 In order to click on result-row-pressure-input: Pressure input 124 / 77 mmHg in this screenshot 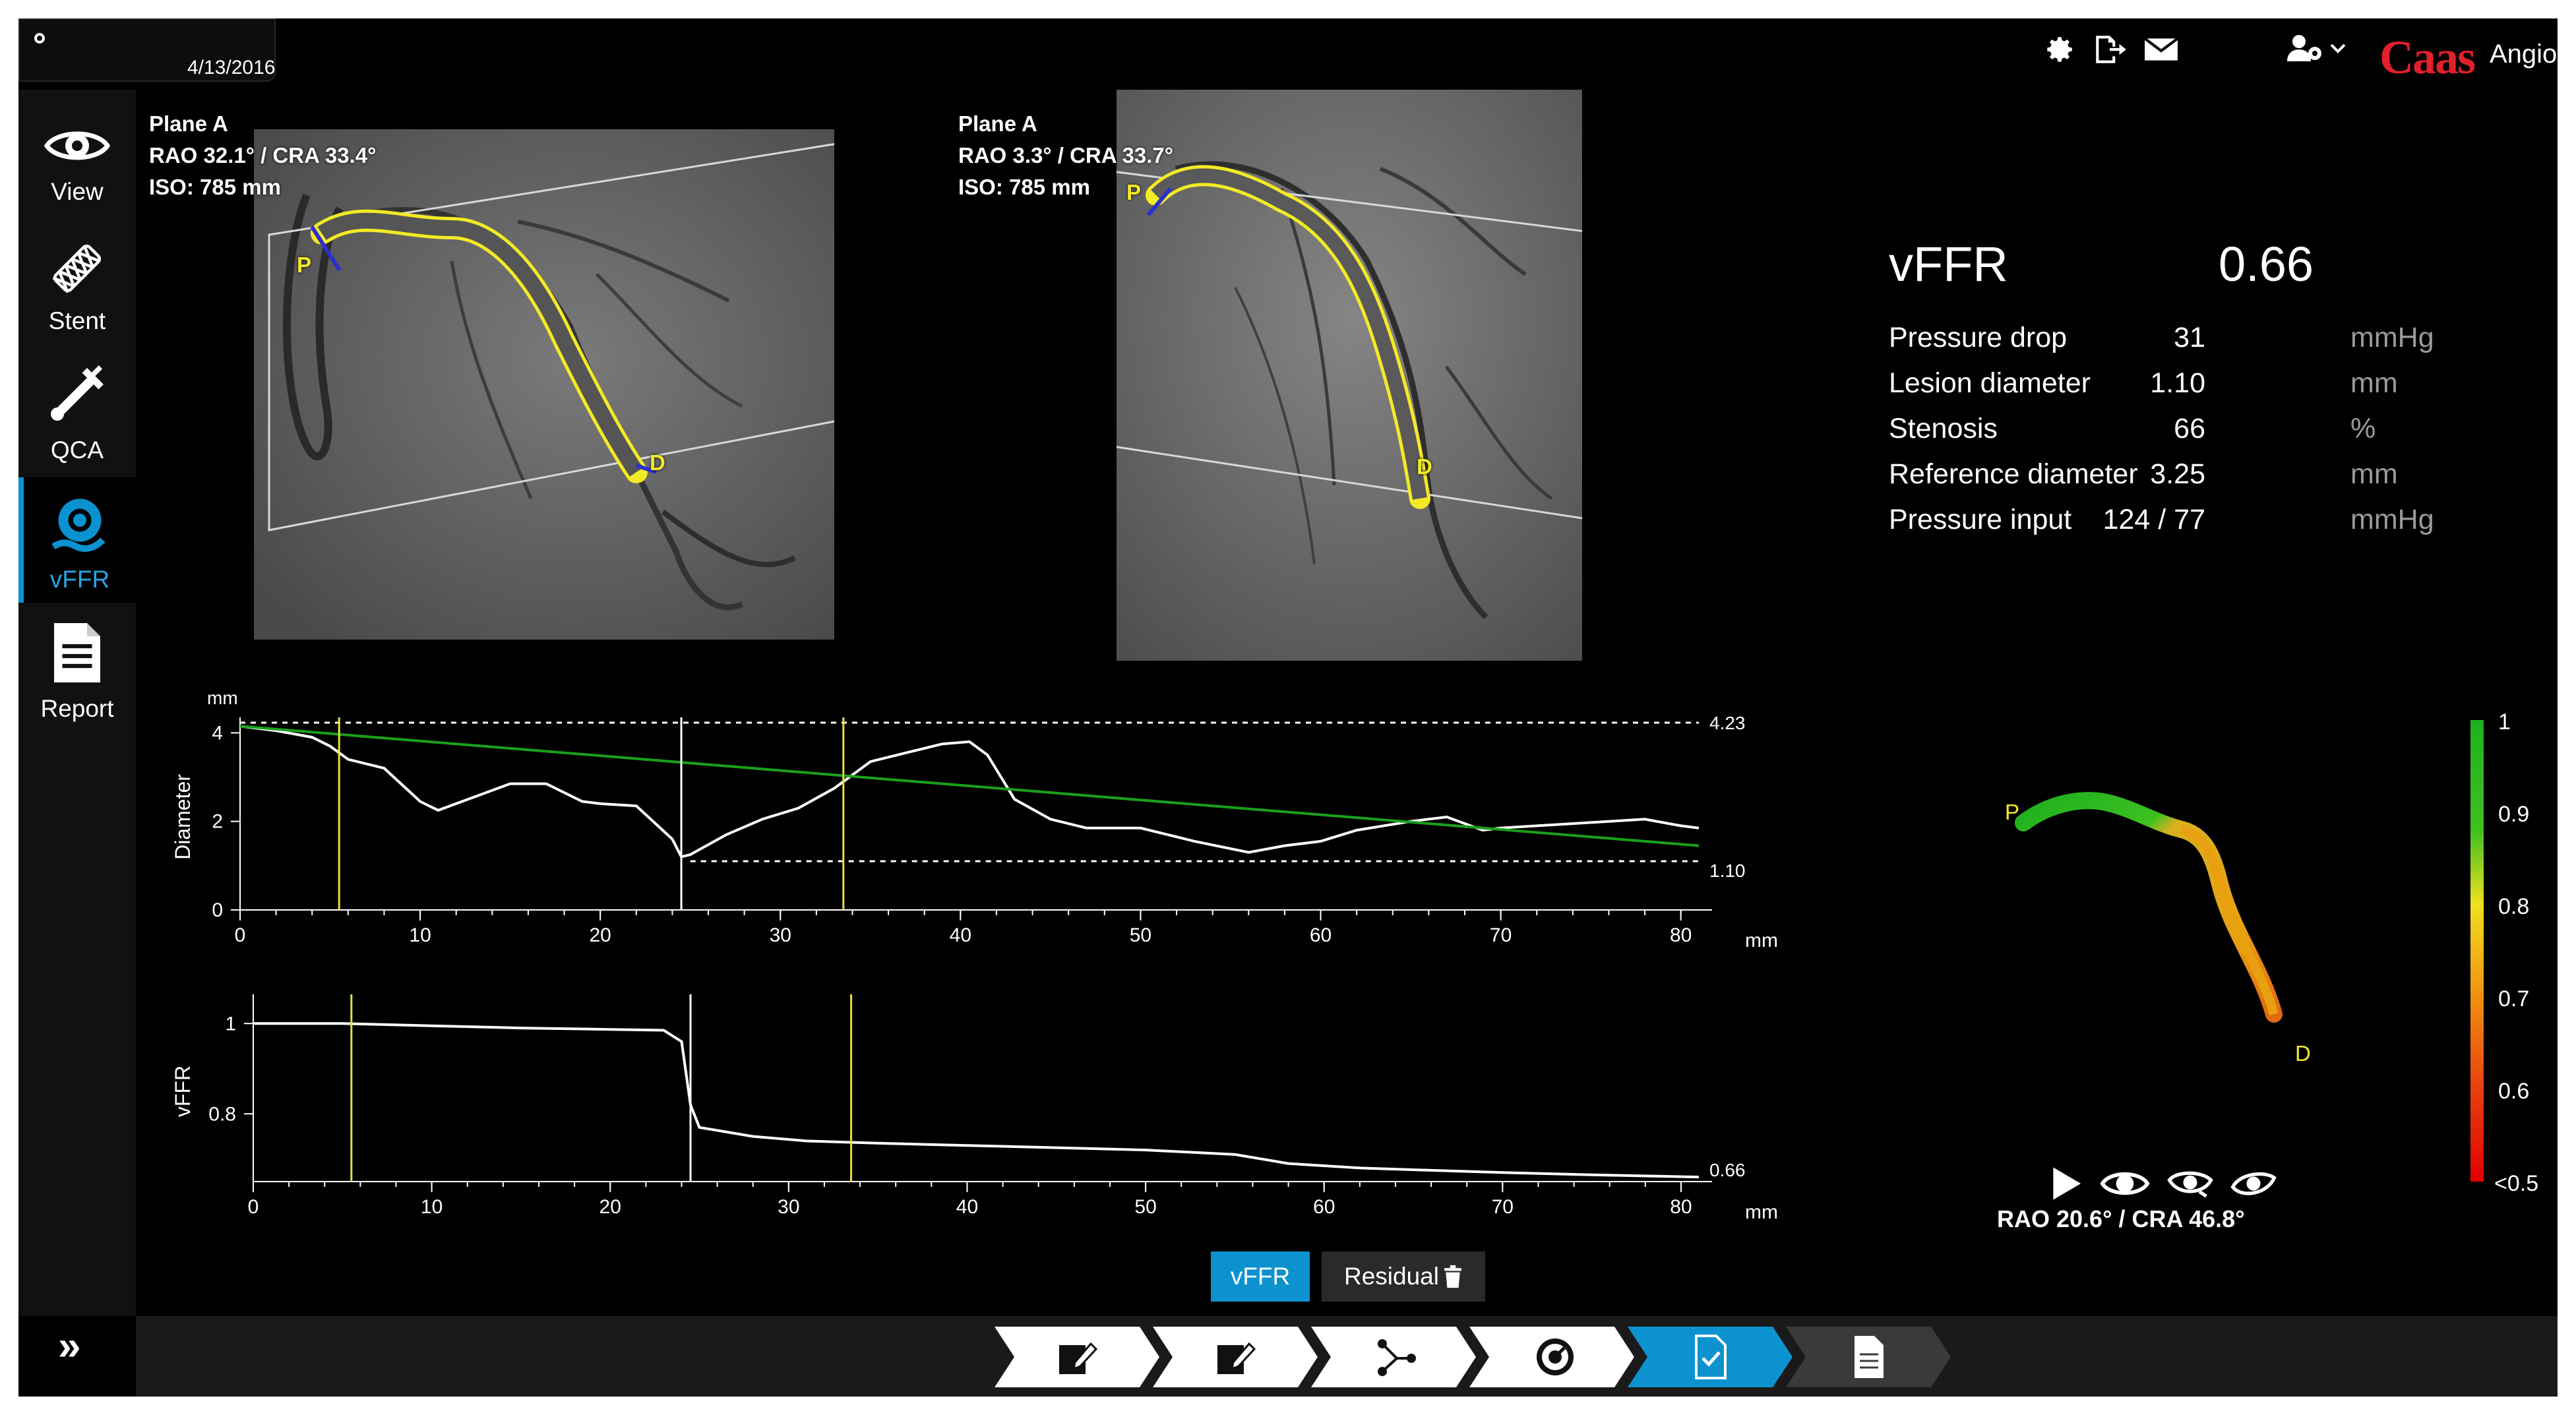, I will do `click(2185, 527)`.